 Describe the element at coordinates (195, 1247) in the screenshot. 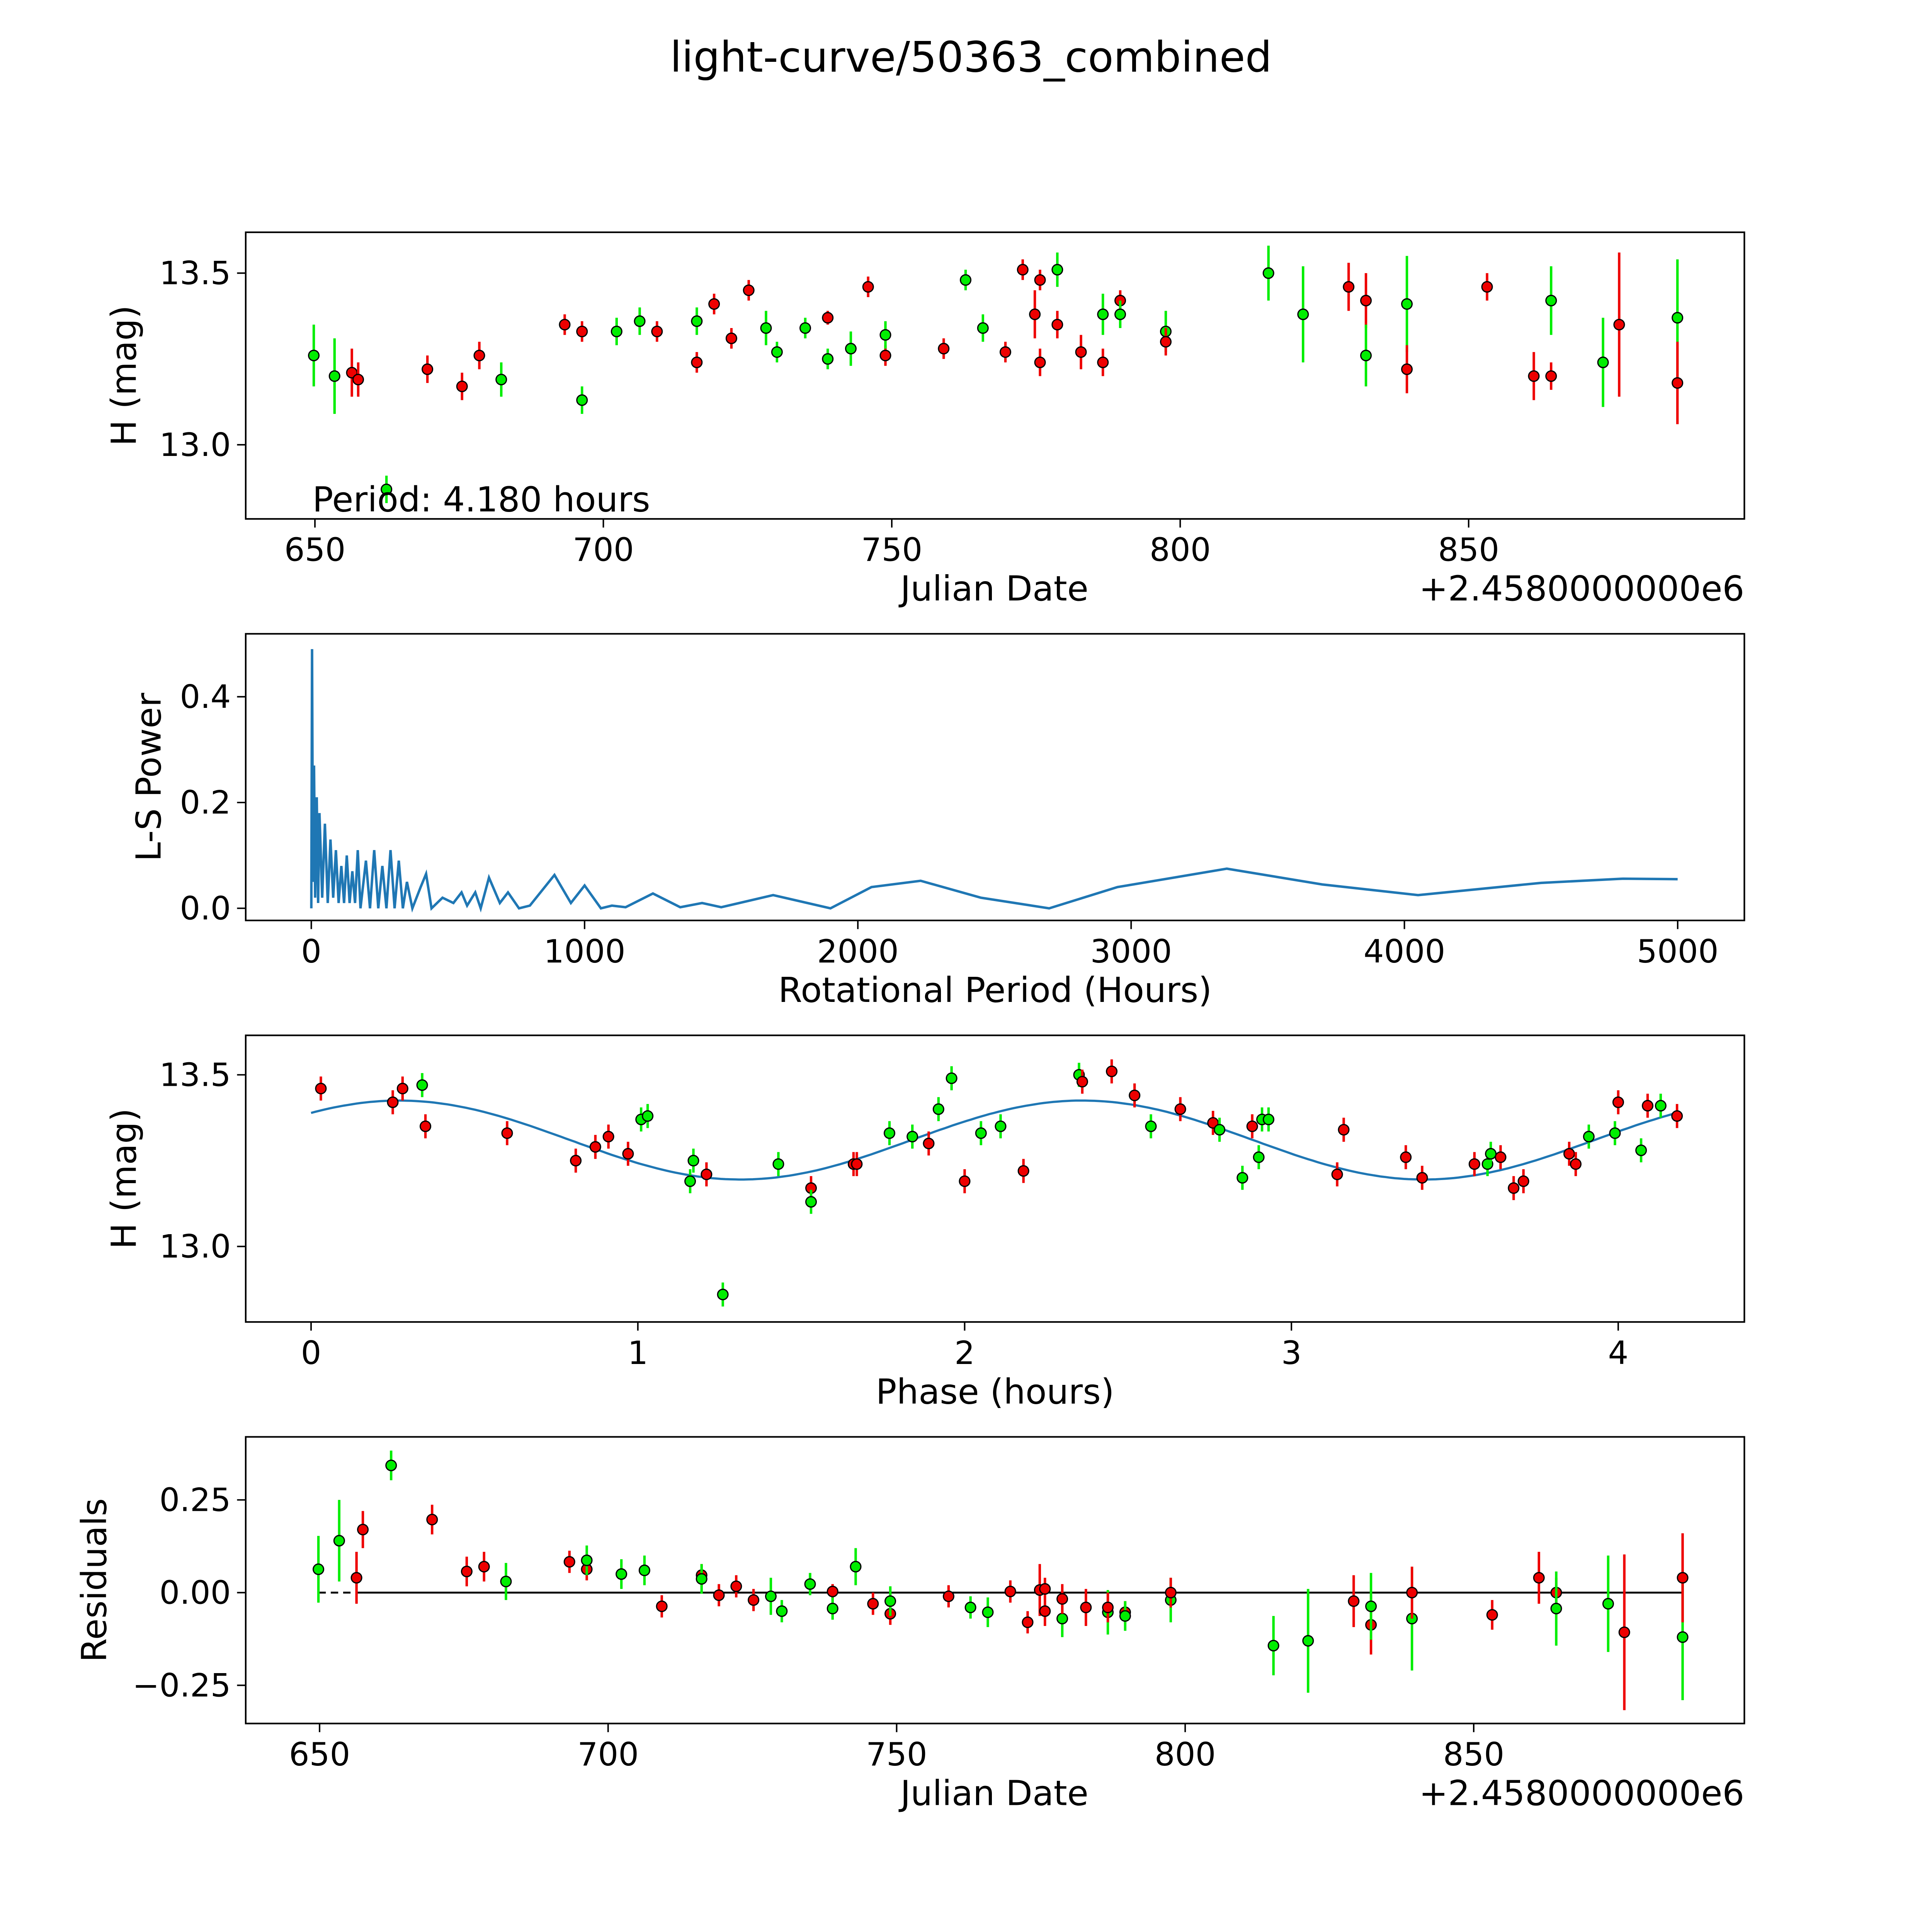

I see `y-tick-label: 13.0` at that location.